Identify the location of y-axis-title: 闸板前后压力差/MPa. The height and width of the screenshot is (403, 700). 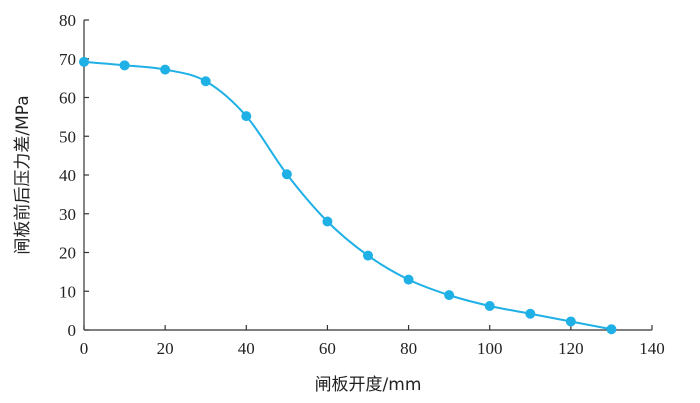
(23, 174).